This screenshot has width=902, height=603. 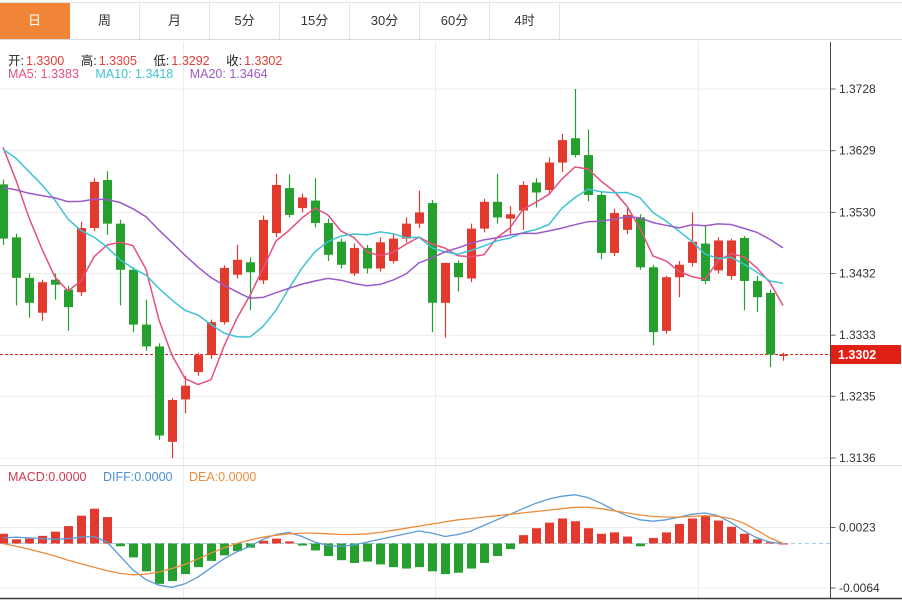 I want to click on tab-15min: 15分, so click(x=315, y=21).